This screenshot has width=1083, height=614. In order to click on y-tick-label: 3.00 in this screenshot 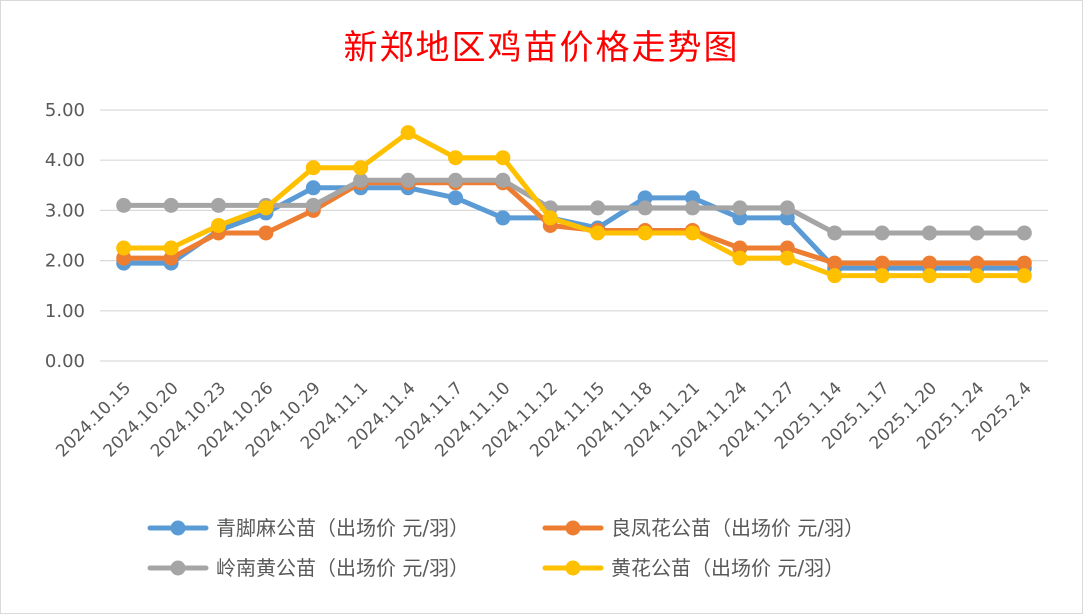, I will do `click(65, 210)`.